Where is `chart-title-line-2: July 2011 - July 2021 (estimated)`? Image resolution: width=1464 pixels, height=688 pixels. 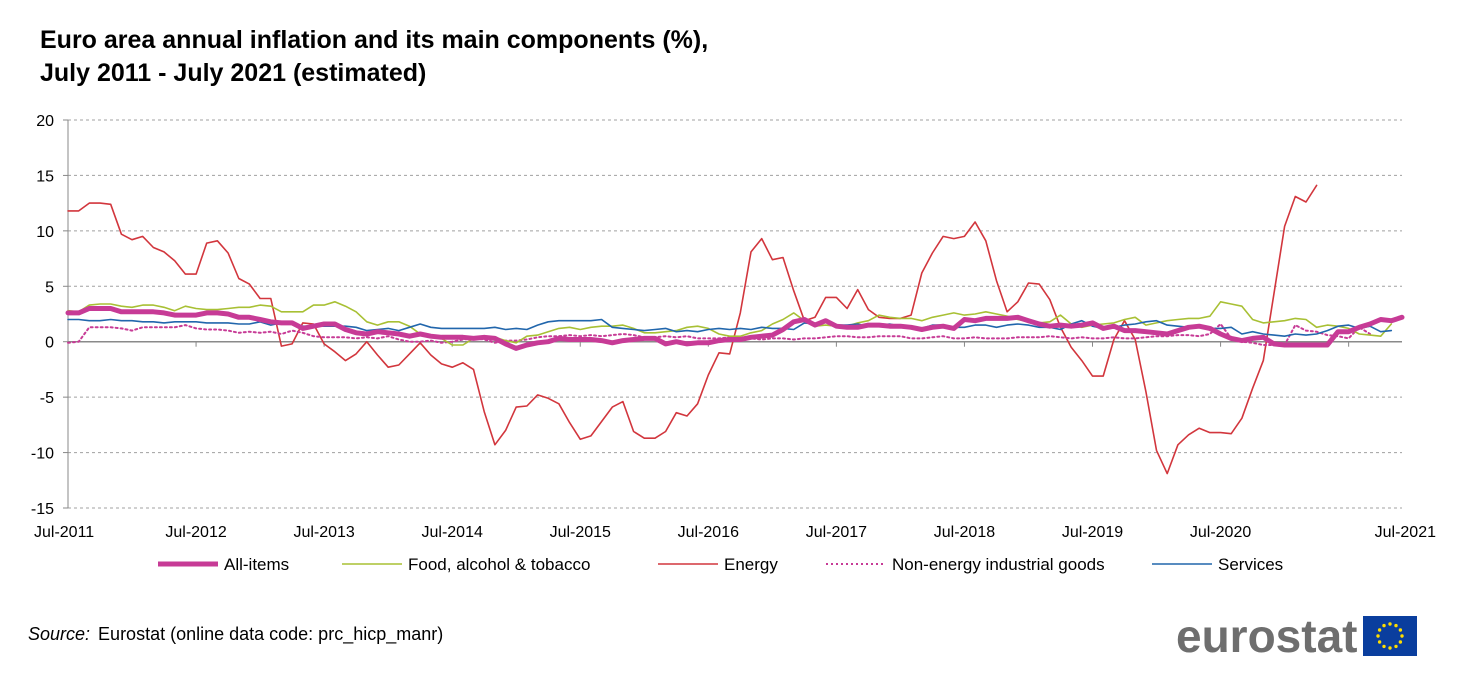
chart-title-line-2: July 2011 - July 2021 (estimated) is located at coordinates (233, 73).